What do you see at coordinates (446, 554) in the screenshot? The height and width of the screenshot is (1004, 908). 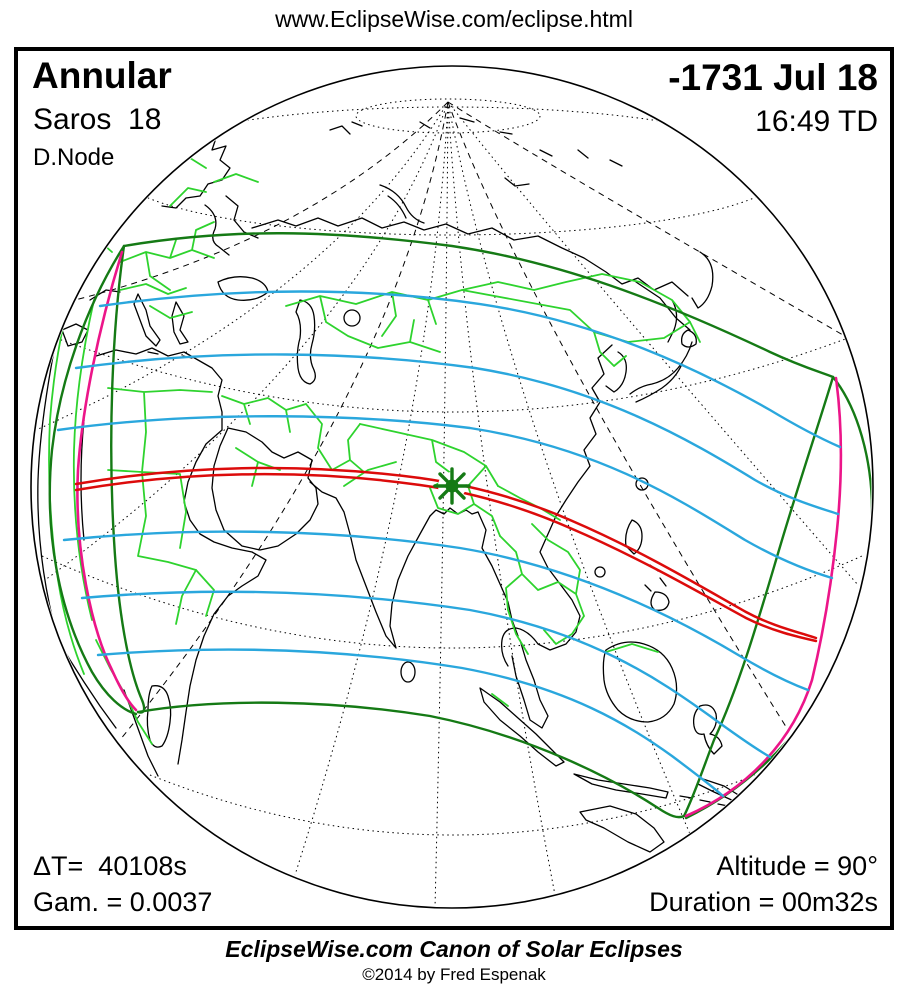 I see `central-path` at bounding box center [446, 554].